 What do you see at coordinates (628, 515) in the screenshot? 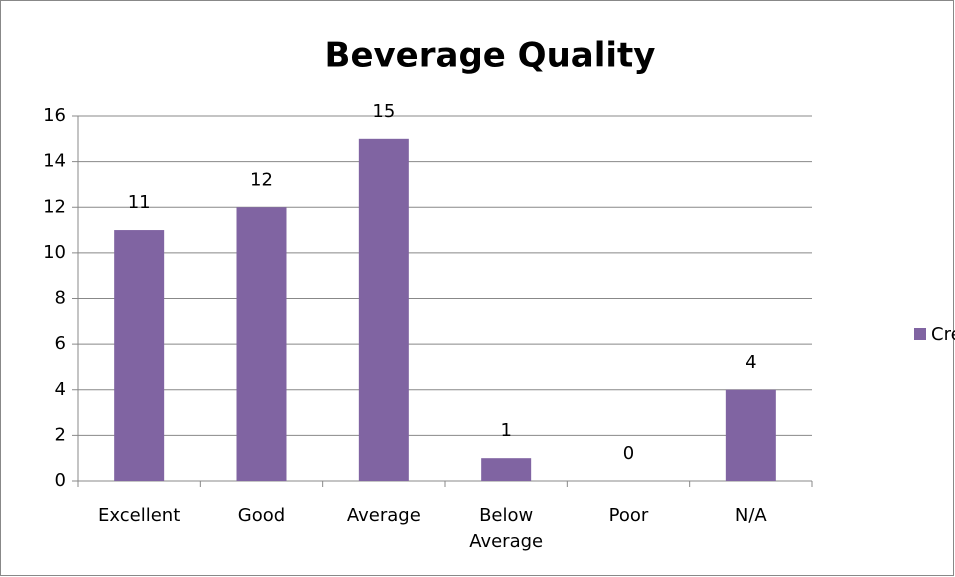
I see `x-tick-label: Poor` at bounding box center [628, 515].